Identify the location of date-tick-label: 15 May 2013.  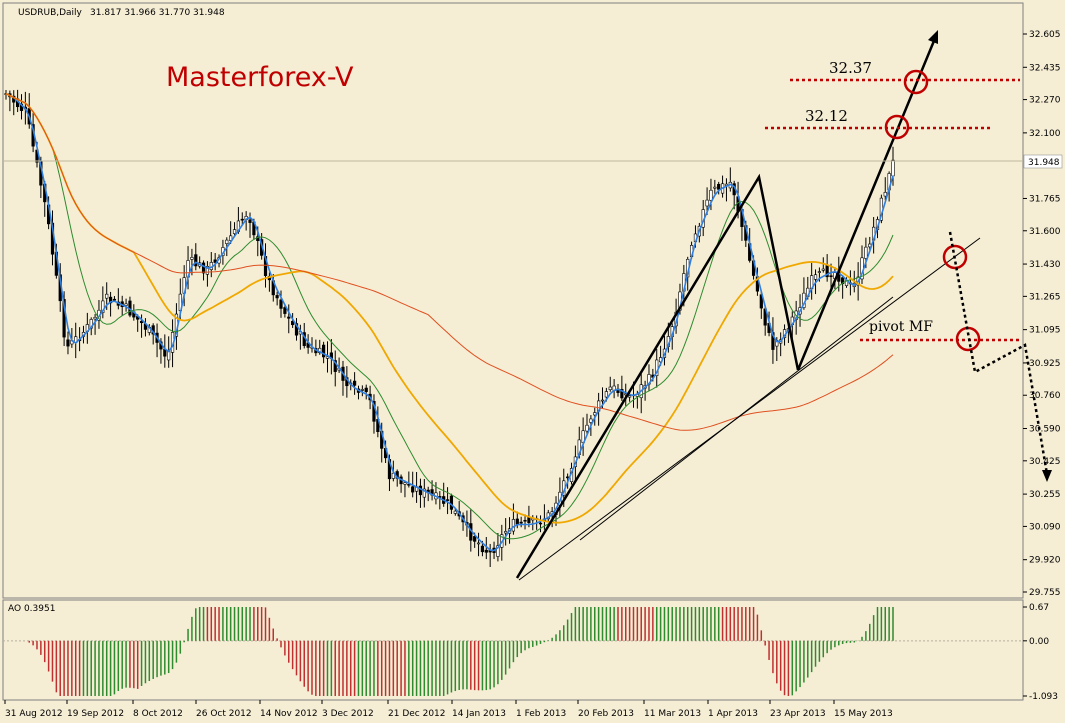
(863, 714).